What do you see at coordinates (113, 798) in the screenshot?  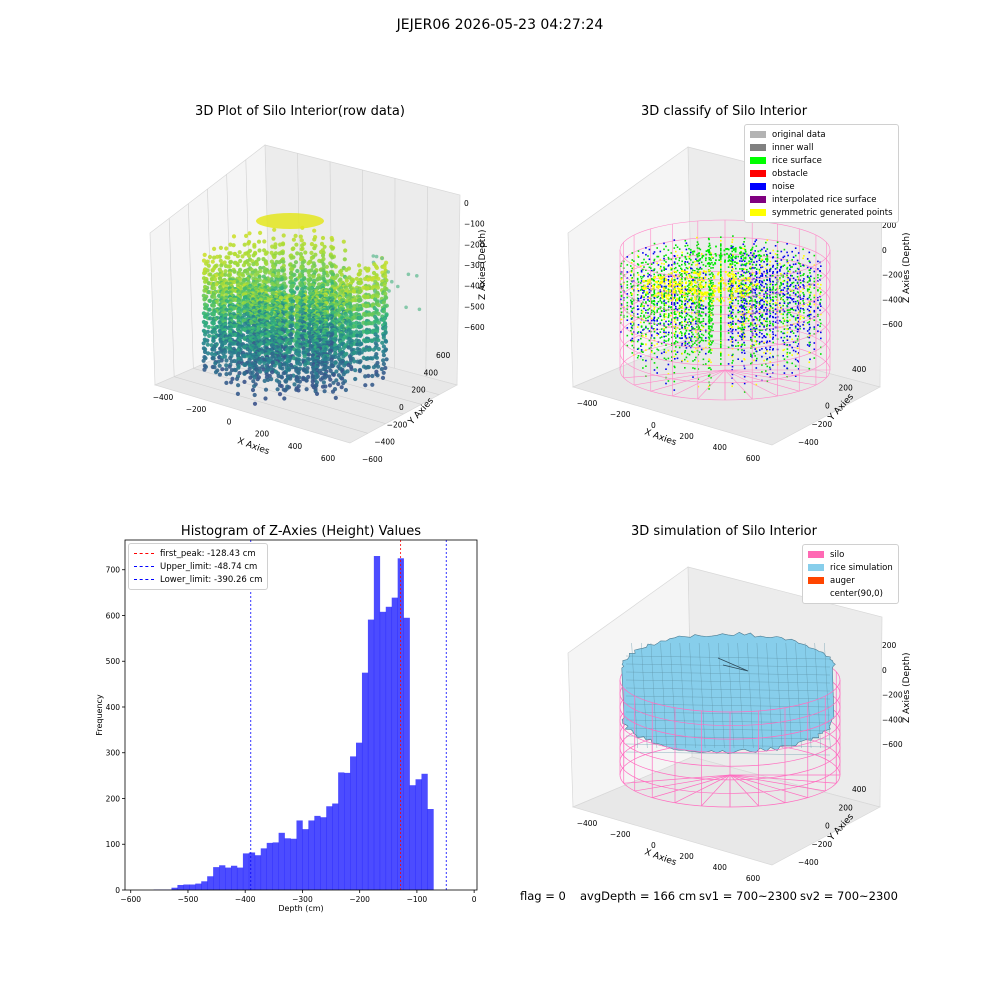 I see `histogram-y-tick-label: 200` at bounding box center [113, 798].